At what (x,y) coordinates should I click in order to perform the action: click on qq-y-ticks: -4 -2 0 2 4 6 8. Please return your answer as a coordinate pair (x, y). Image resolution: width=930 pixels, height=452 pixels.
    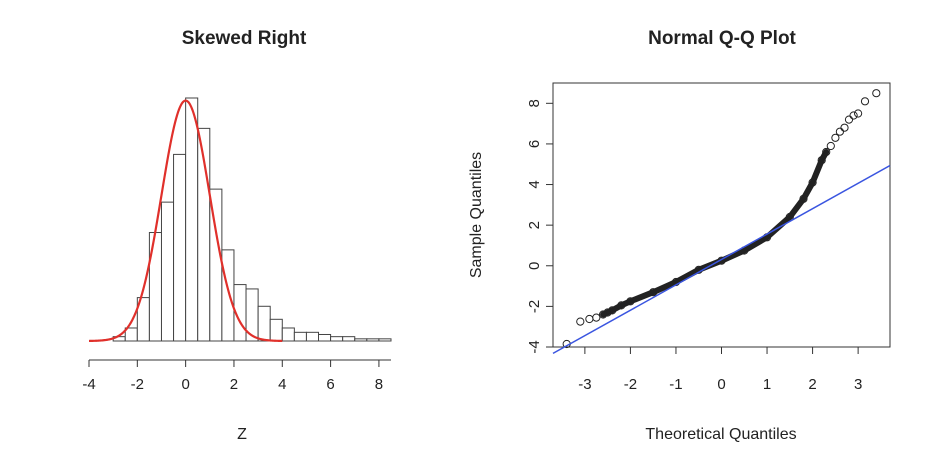
    Looking at the image, I should click on (539, 226).